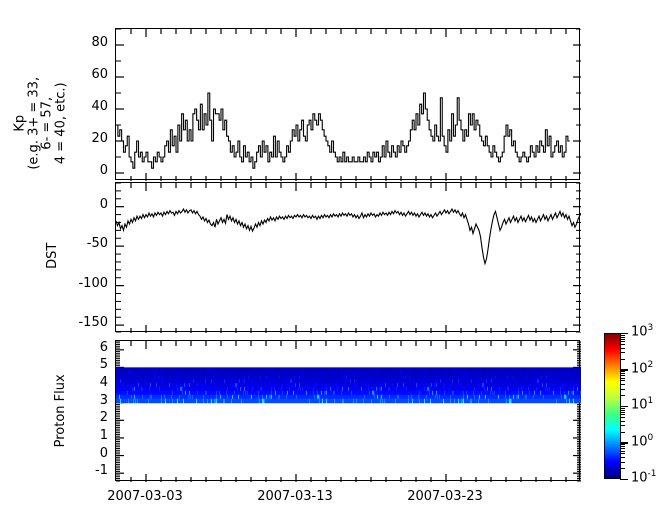 The height and width of the screenshot is (523, 665). What do you see at coordinates (445, 496) in the screenshot?
I see `x-axis-tick-label: 2007-03-23` at bounding box center [445, 496].